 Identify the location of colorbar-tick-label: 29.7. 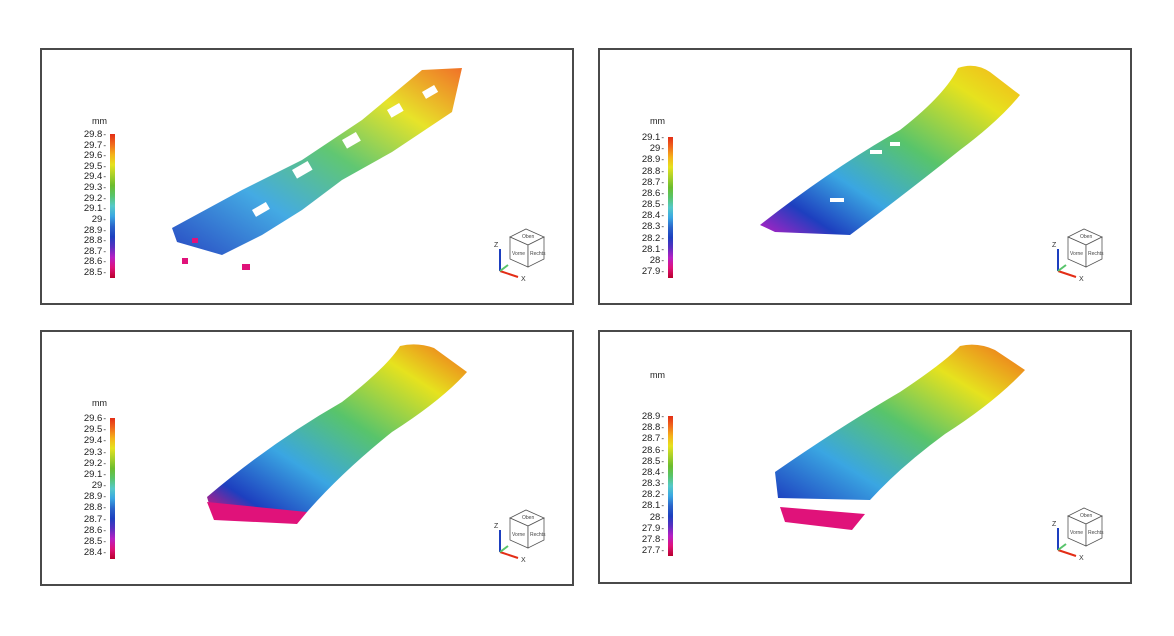
(95, 145).